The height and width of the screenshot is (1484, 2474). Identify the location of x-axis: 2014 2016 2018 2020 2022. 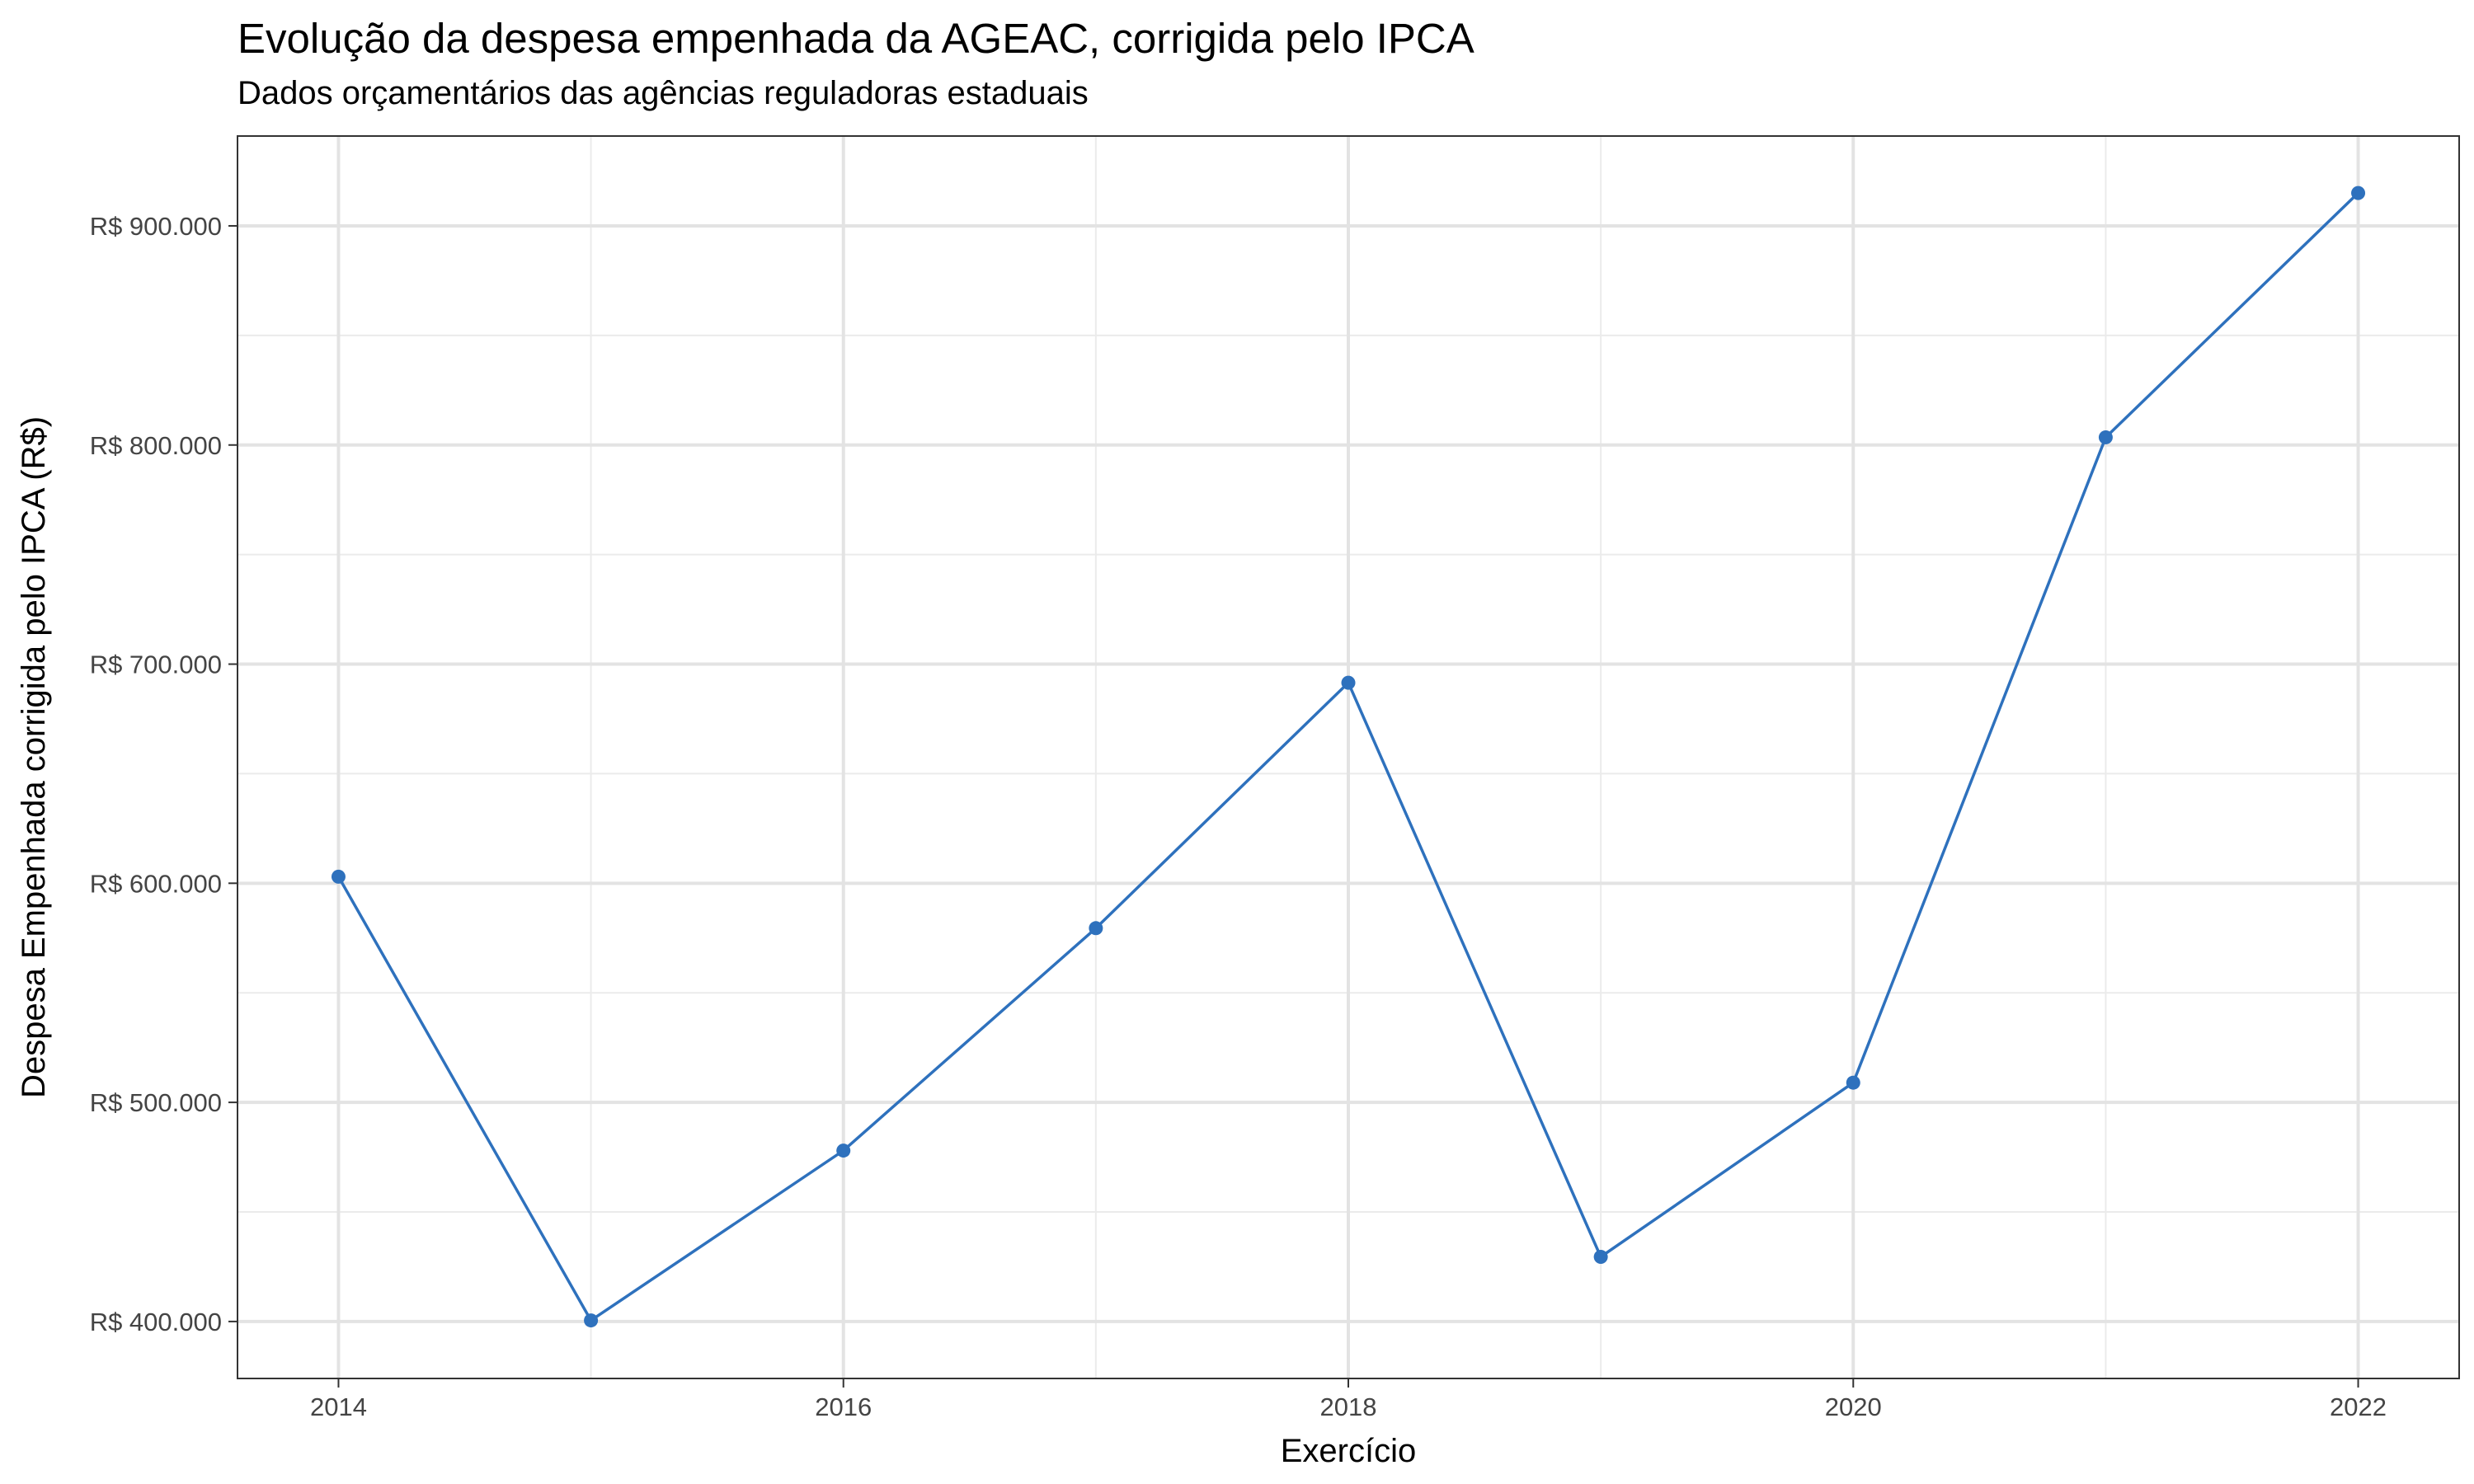
(1348, 1399).